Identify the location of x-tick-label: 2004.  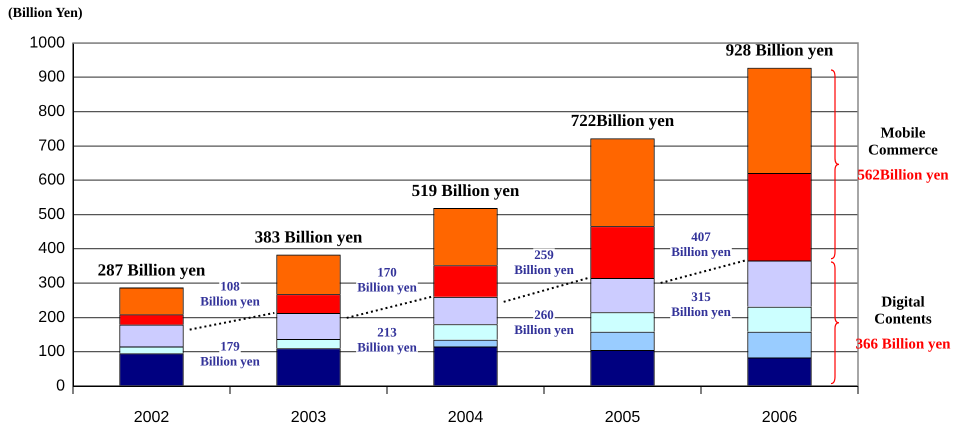
(466, 417).